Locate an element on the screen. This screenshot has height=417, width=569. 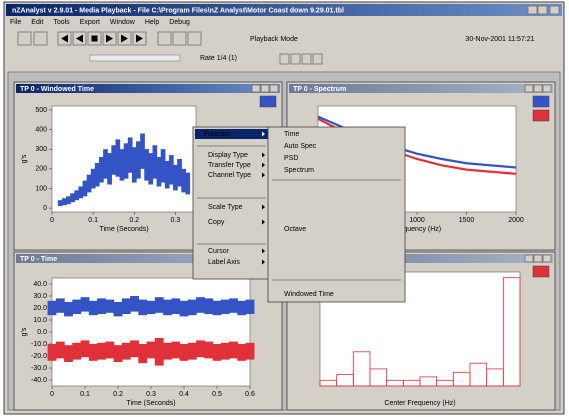
submenu-item: Octave is located at coordinates (295, 229).